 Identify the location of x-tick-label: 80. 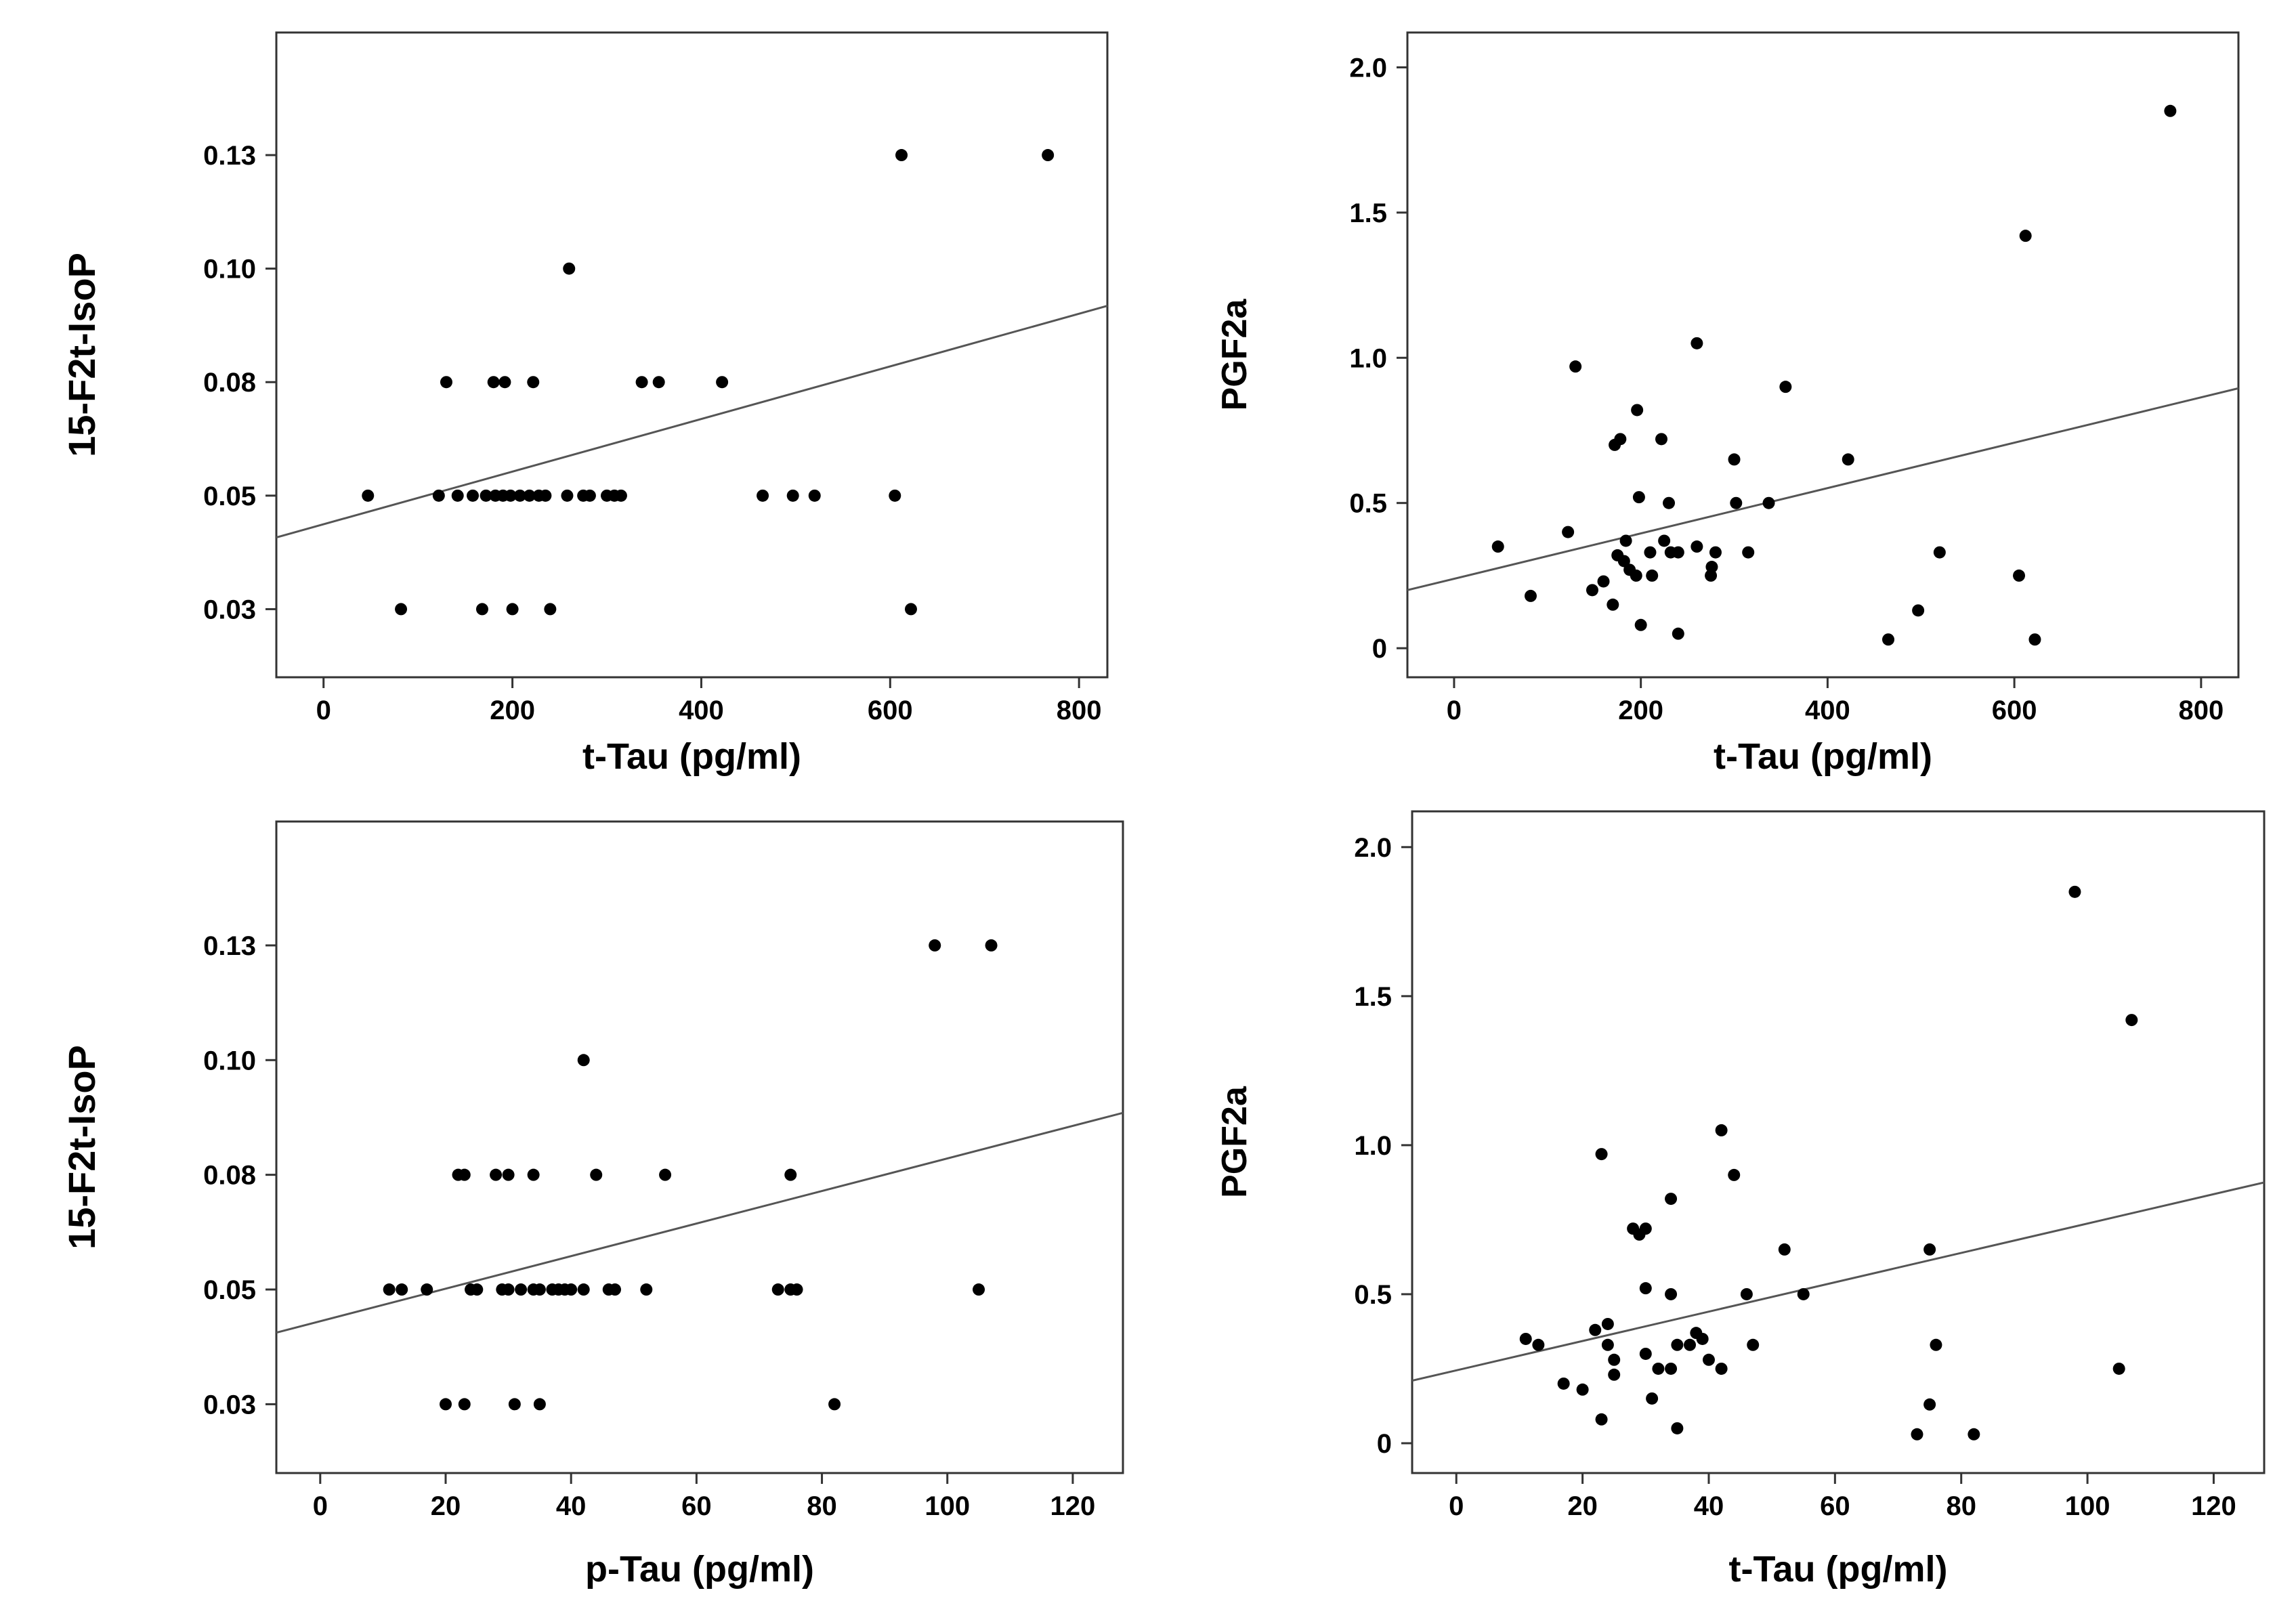
(822, 1506).